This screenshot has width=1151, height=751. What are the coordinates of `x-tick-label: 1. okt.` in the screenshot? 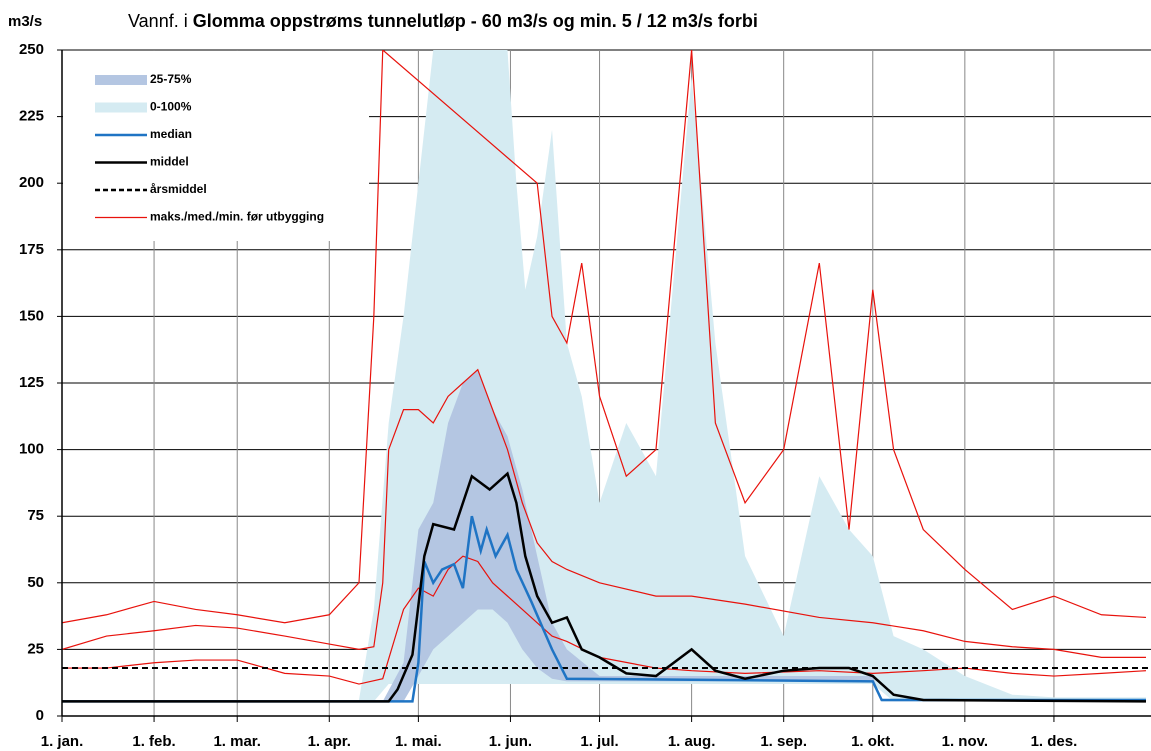 It's located at (872, 741).